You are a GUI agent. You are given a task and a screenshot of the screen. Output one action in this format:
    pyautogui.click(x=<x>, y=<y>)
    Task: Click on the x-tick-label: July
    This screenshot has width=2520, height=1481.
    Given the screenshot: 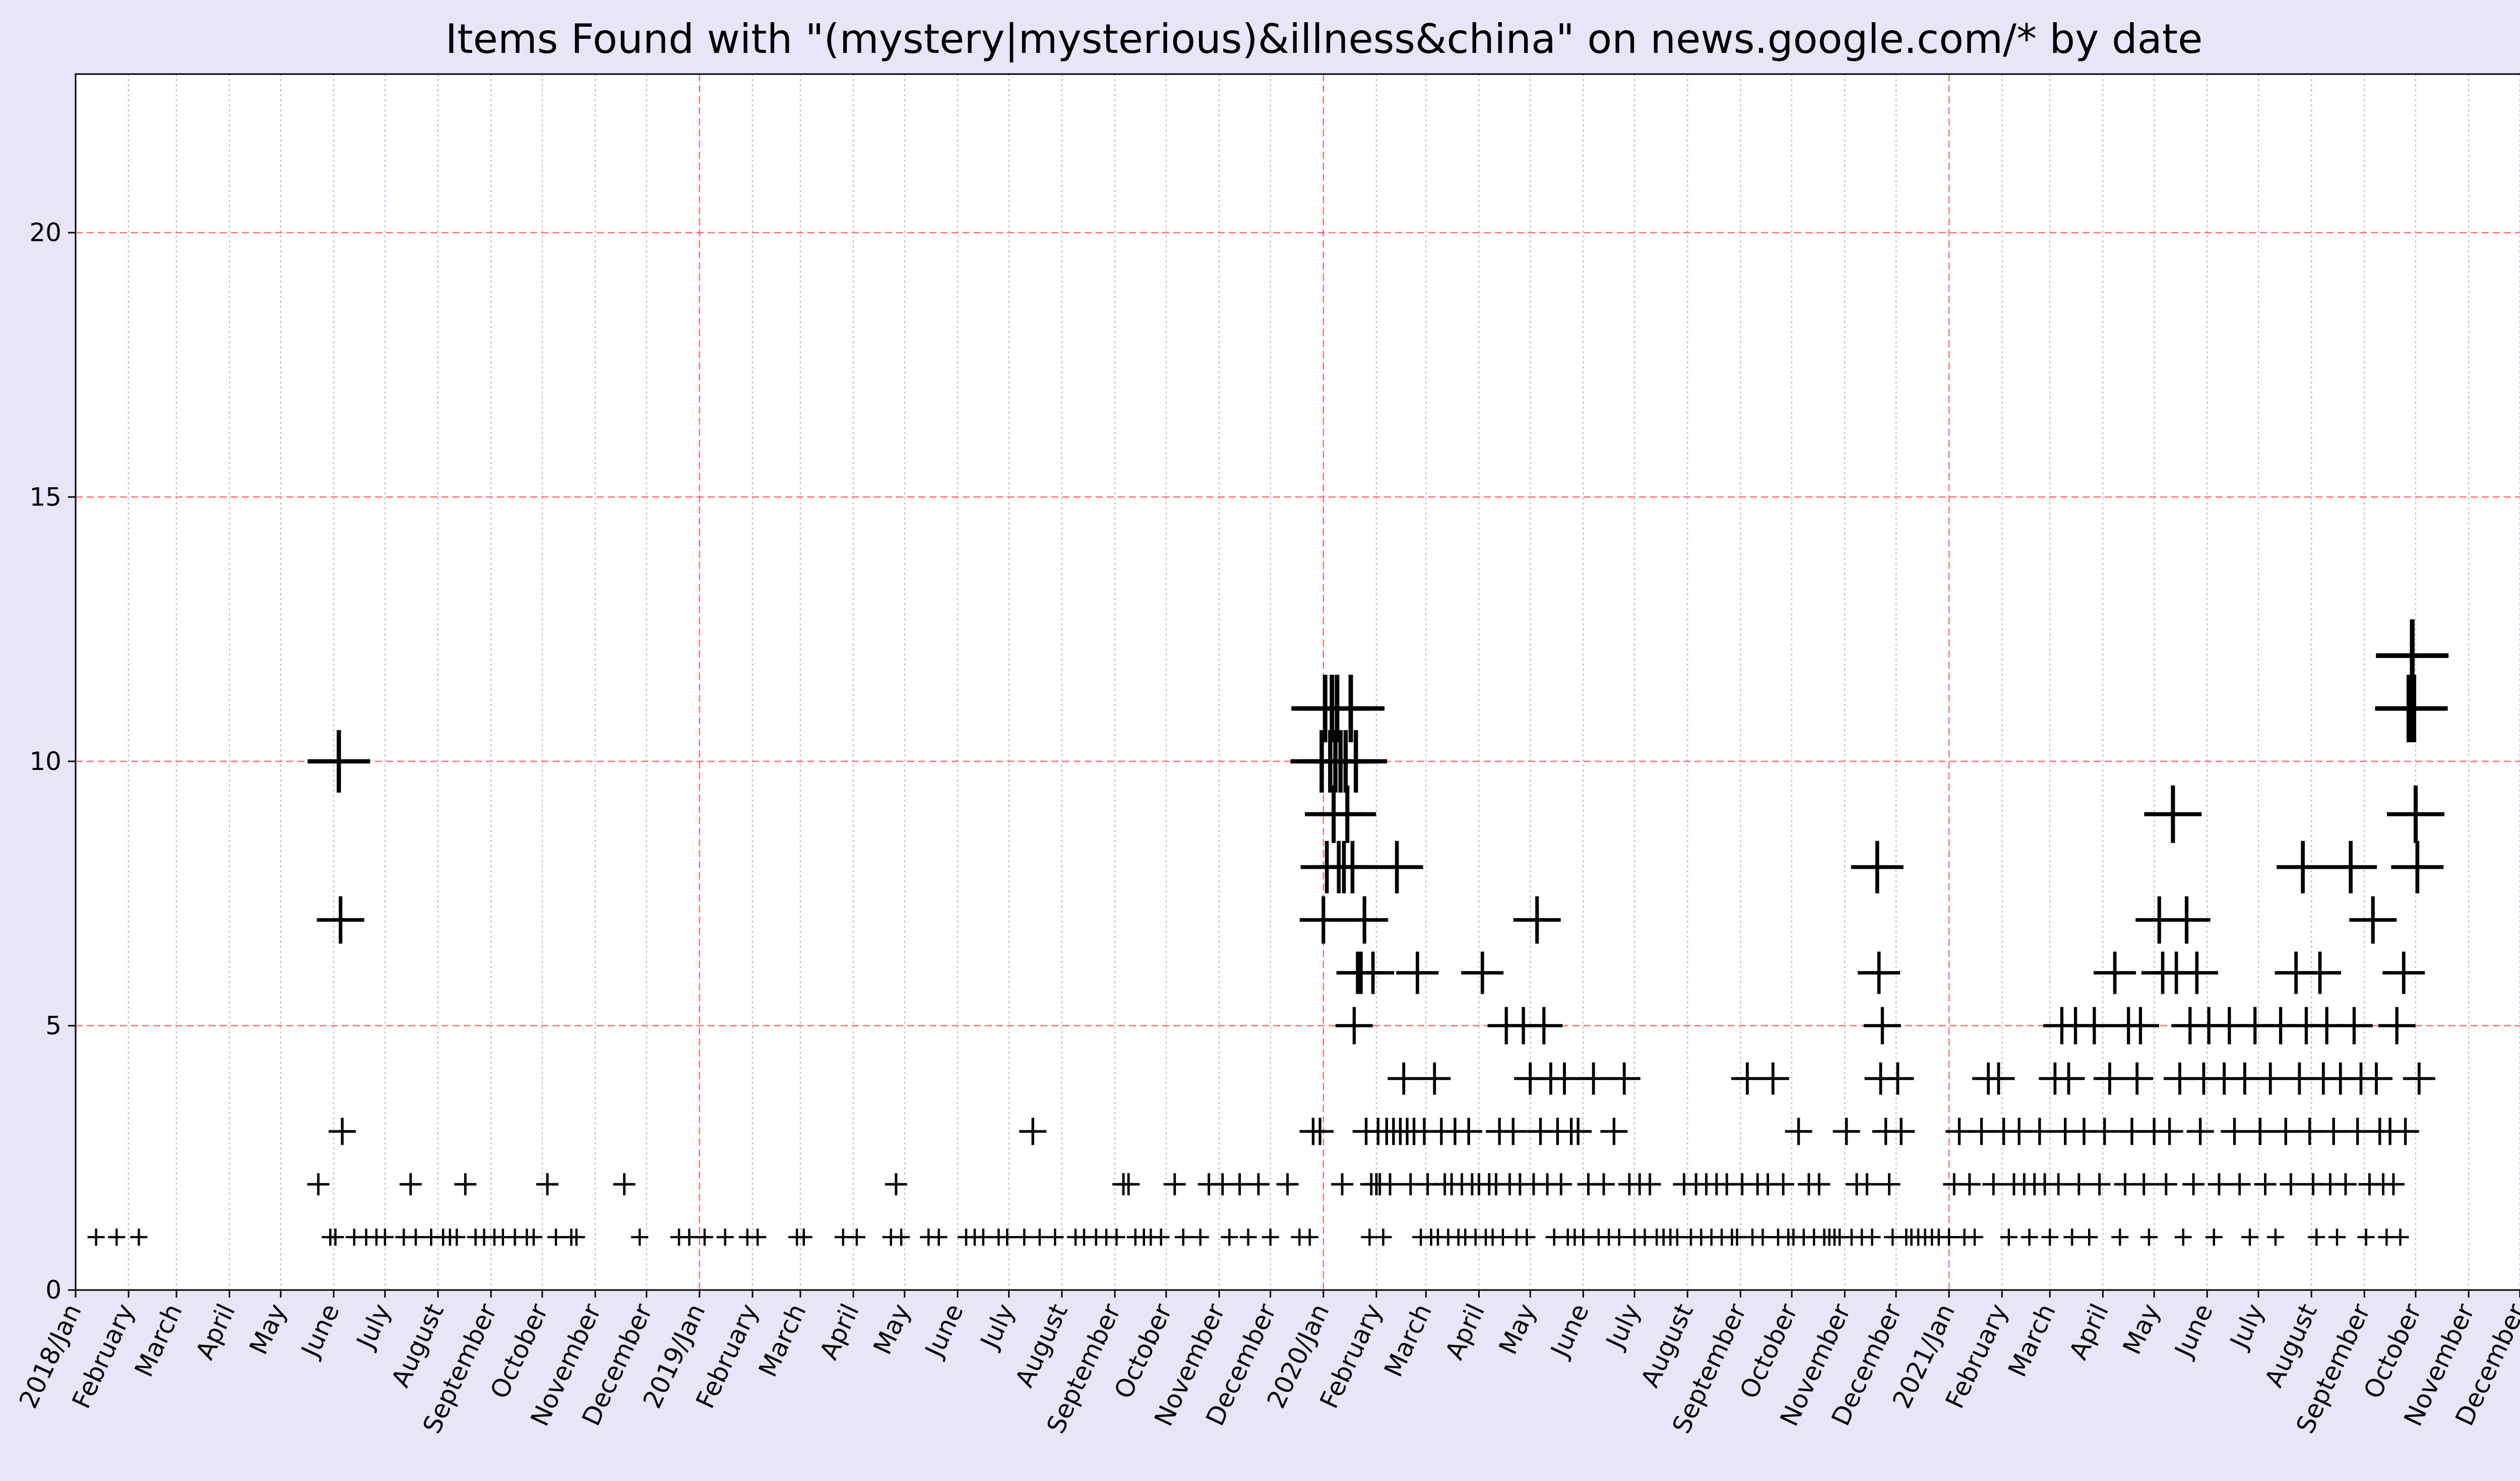 What is the action you would take?
    pyautogui.click(x=2247, y=1327)
    